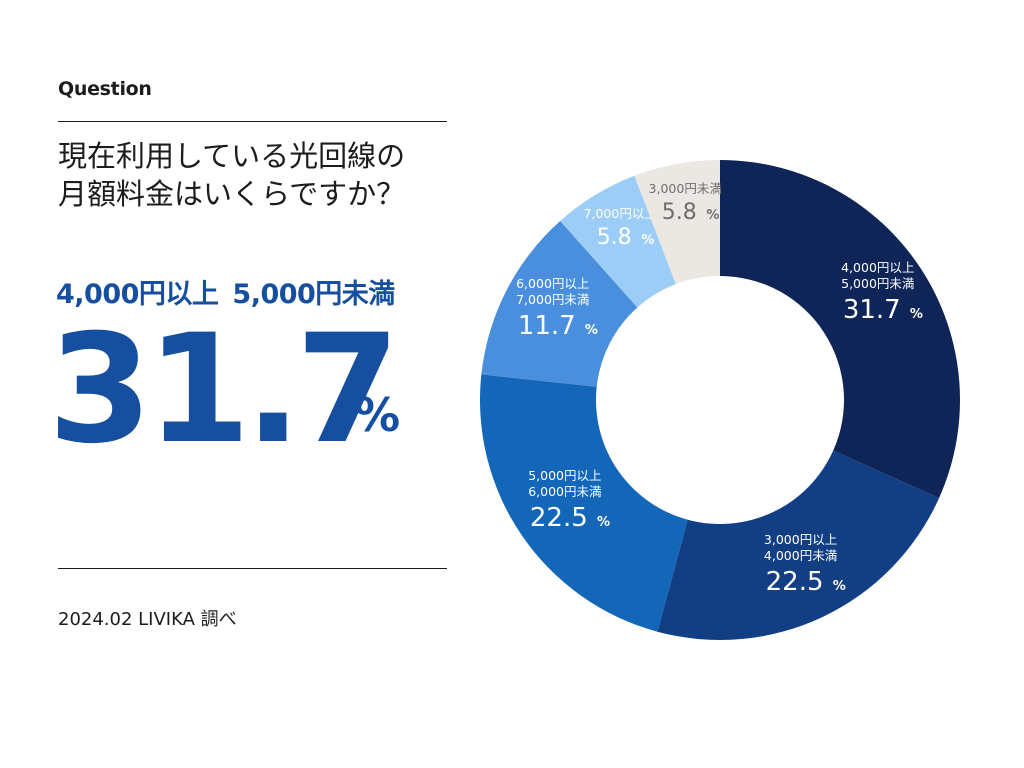  Describe the element at coordinates (872, 310) in the screenshot. I see `slice-value: 31.7` at that location.